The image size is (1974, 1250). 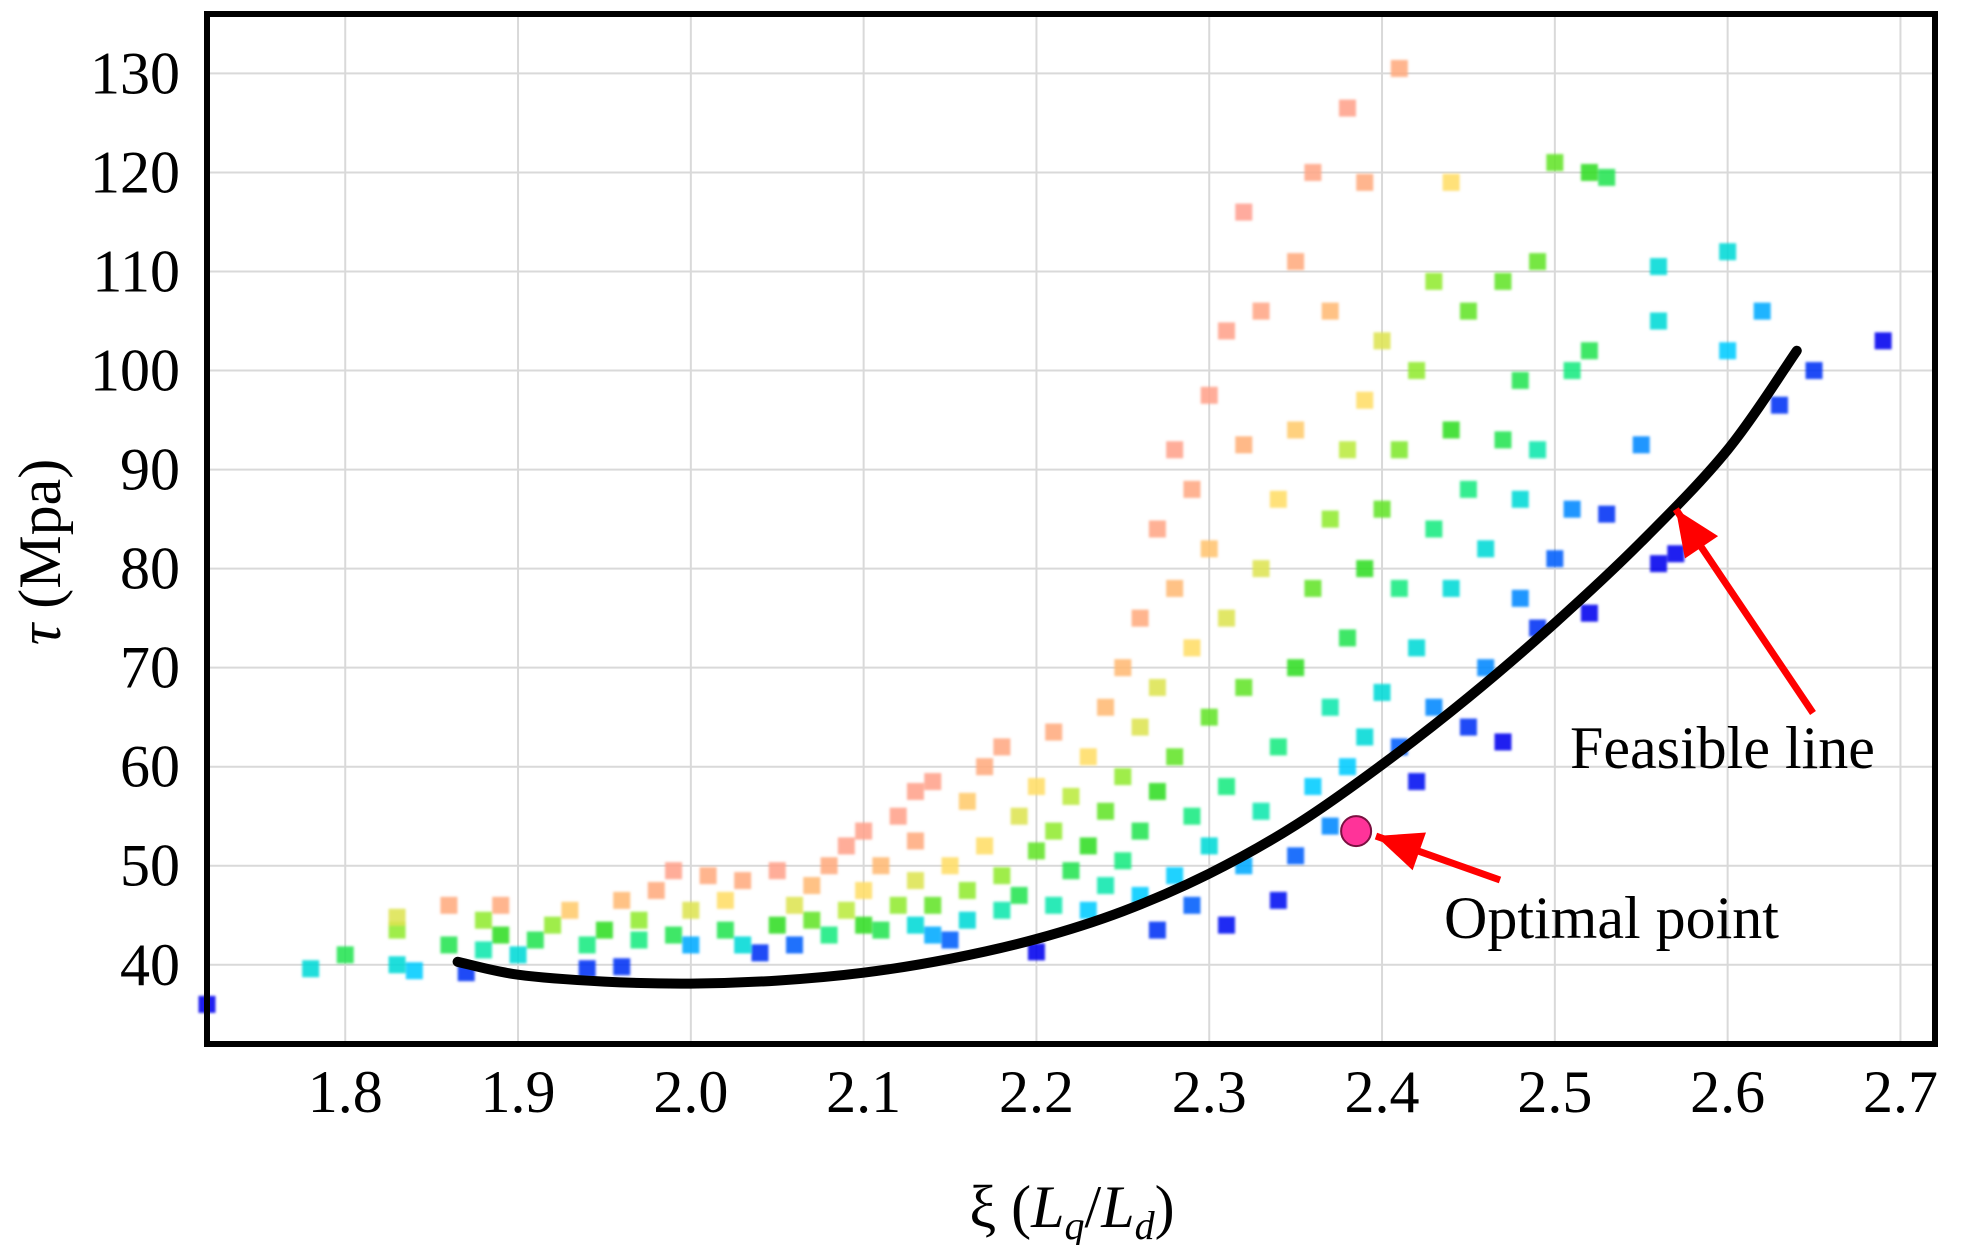 What do you see at coordinates (863, 1092) in the screenshot?
I see `x-tick-label-3: 2.1` at bounding box center [863, 1092].